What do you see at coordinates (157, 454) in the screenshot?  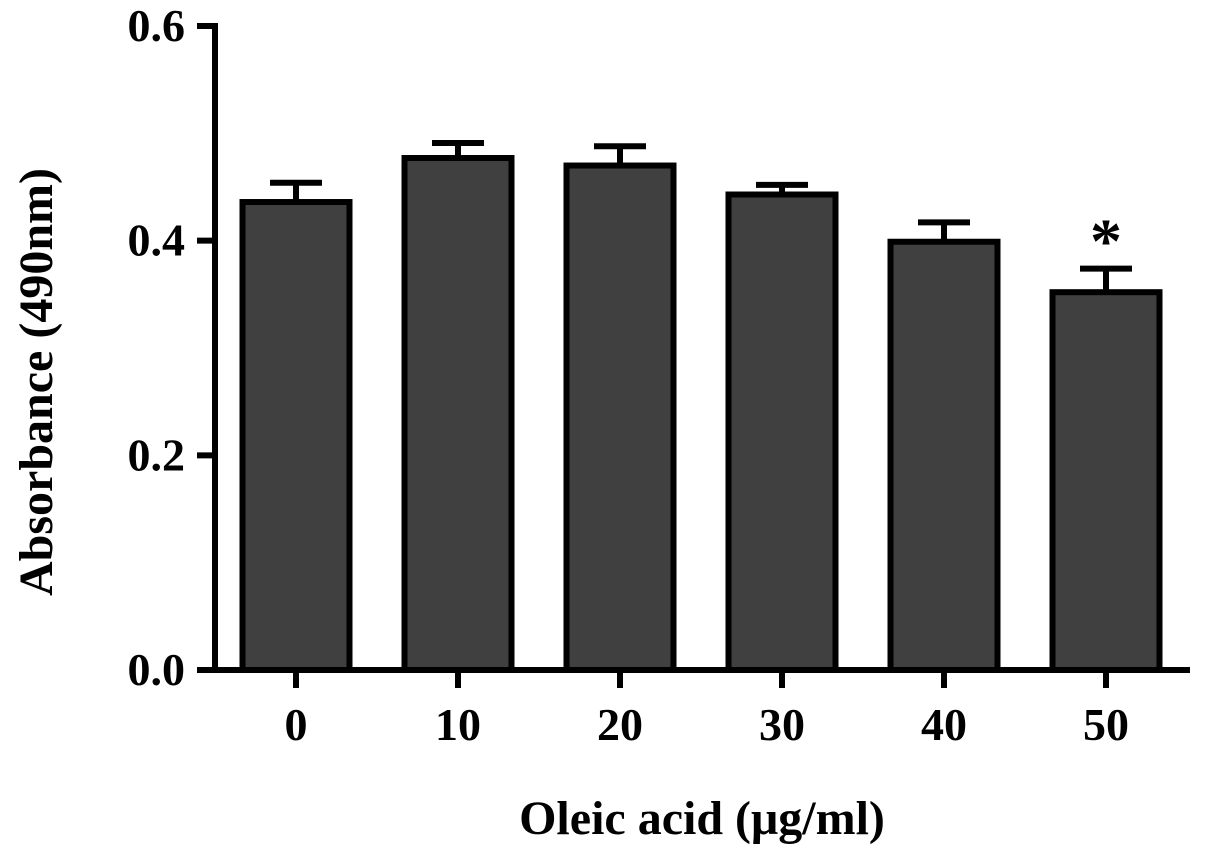 I see `y-tick-label: 0.2` at bounding box center [157, 454].